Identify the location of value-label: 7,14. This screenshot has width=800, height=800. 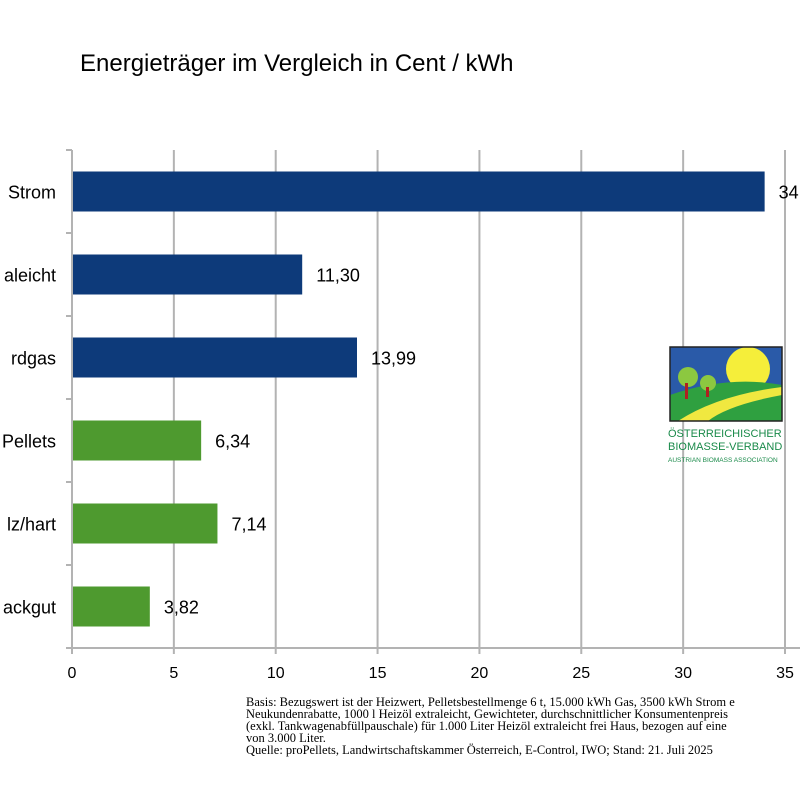
(248, 525).